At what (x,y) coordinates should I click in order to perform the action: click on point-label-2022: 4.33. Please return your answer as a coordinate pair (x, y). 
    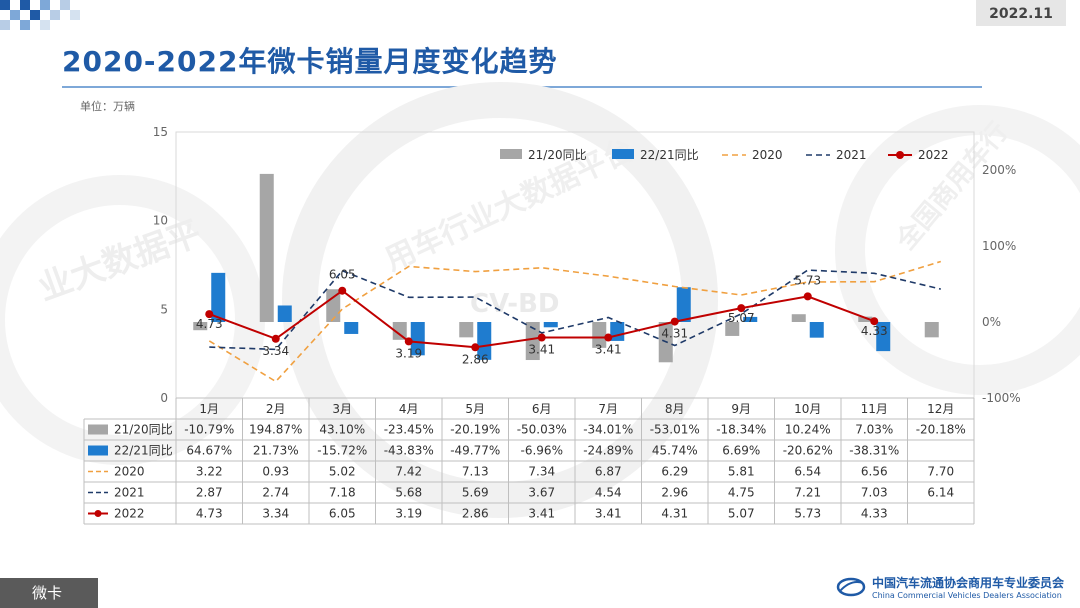
    Looking at the image, I should click on (874, 331).